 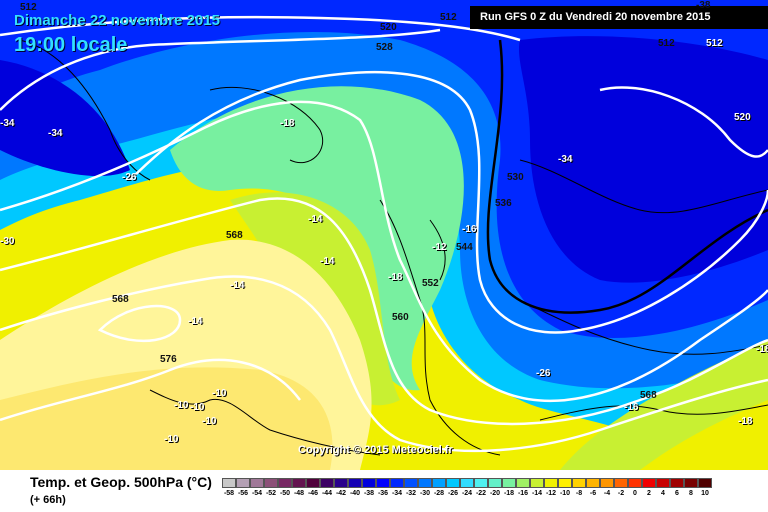 I want to click on isohypse-label: 552, so click(x=430, y=283).